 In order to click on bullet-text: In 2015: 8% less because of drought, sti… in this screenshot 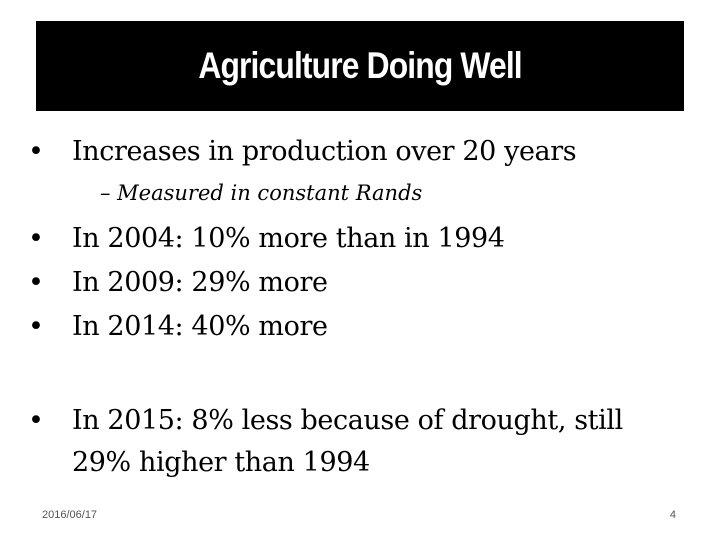, I will do `click(347, 420)`.